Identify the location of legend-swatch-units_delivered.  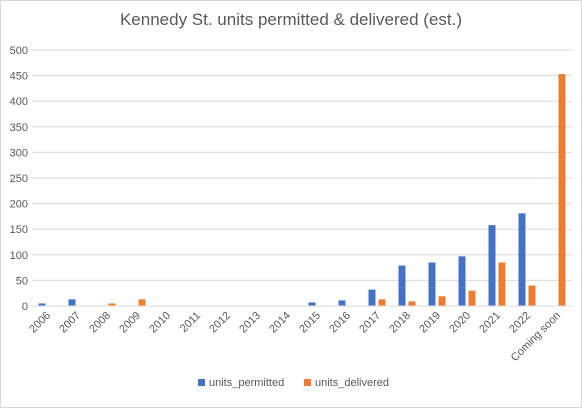
(307, 382).